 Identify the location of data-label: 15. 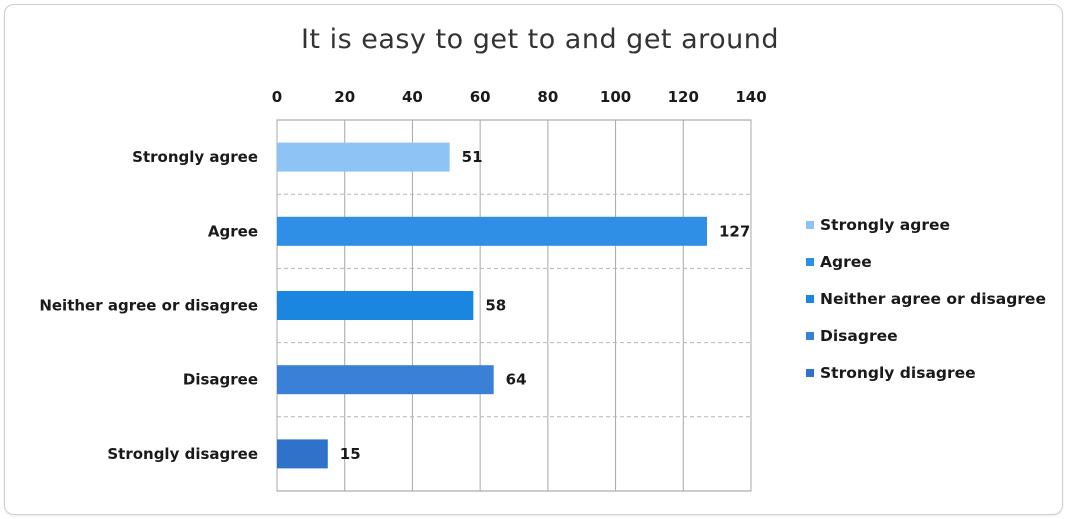
(350, 454).